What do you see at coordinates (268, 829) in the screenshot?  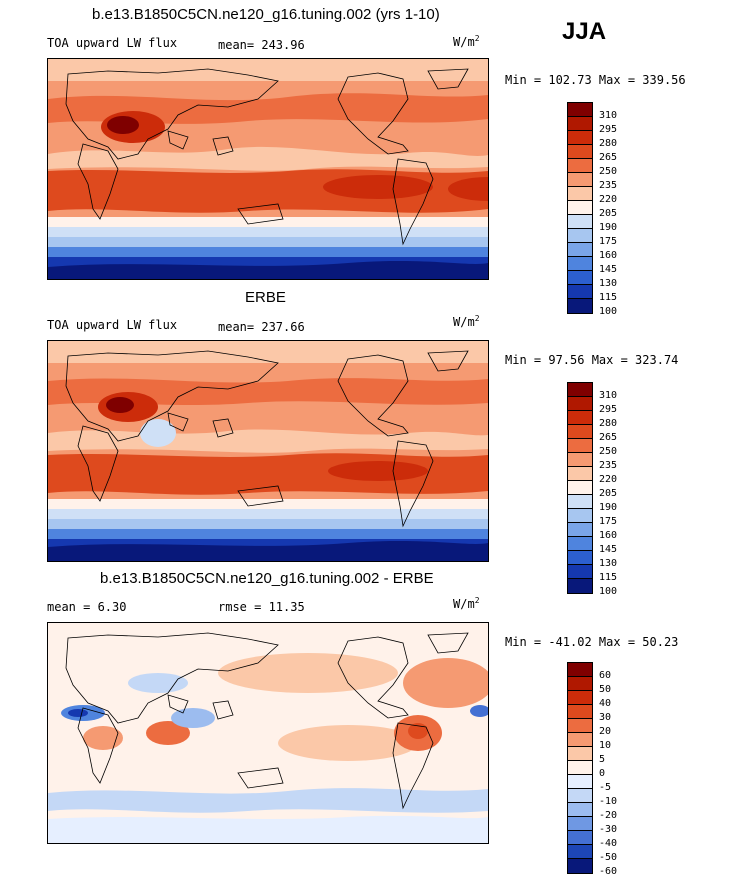 I see `panel3-antarctic` at bounding box center [268, 829].